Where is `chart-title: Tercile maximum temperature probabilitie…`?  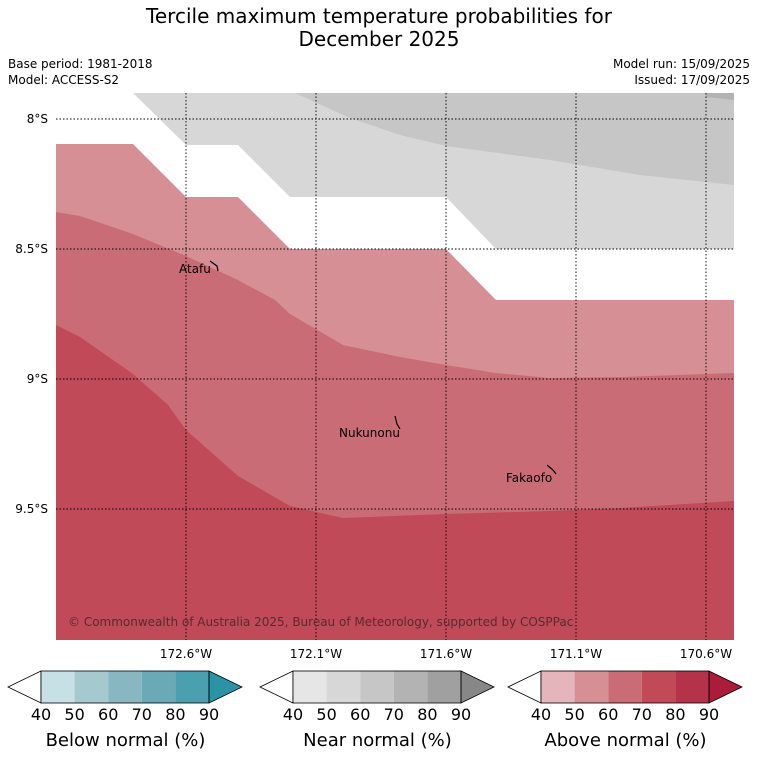
chart-title: Tercile maximum temperature probabilitie… is located at coordinates (379, 28).